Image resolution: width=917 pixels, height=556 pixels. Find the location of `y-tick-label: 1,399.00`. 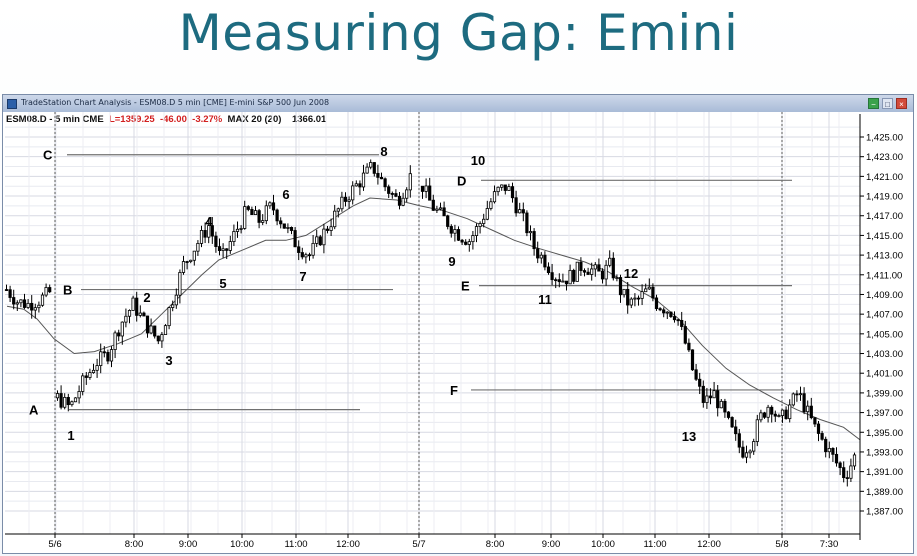

y-tick-label: 1,399.00 is located at coordinates (884, 393).